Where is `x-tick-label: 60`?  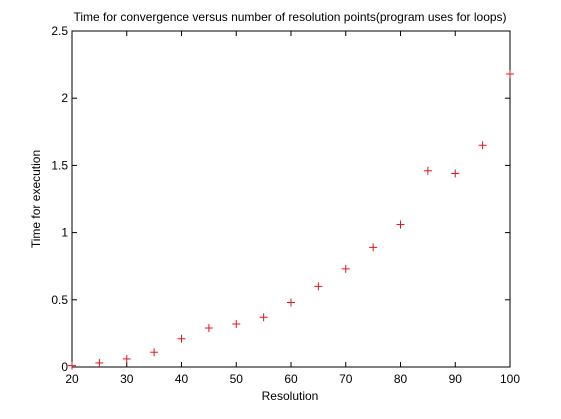
x-tick-label: 60 is located at coordinates (291, 379).